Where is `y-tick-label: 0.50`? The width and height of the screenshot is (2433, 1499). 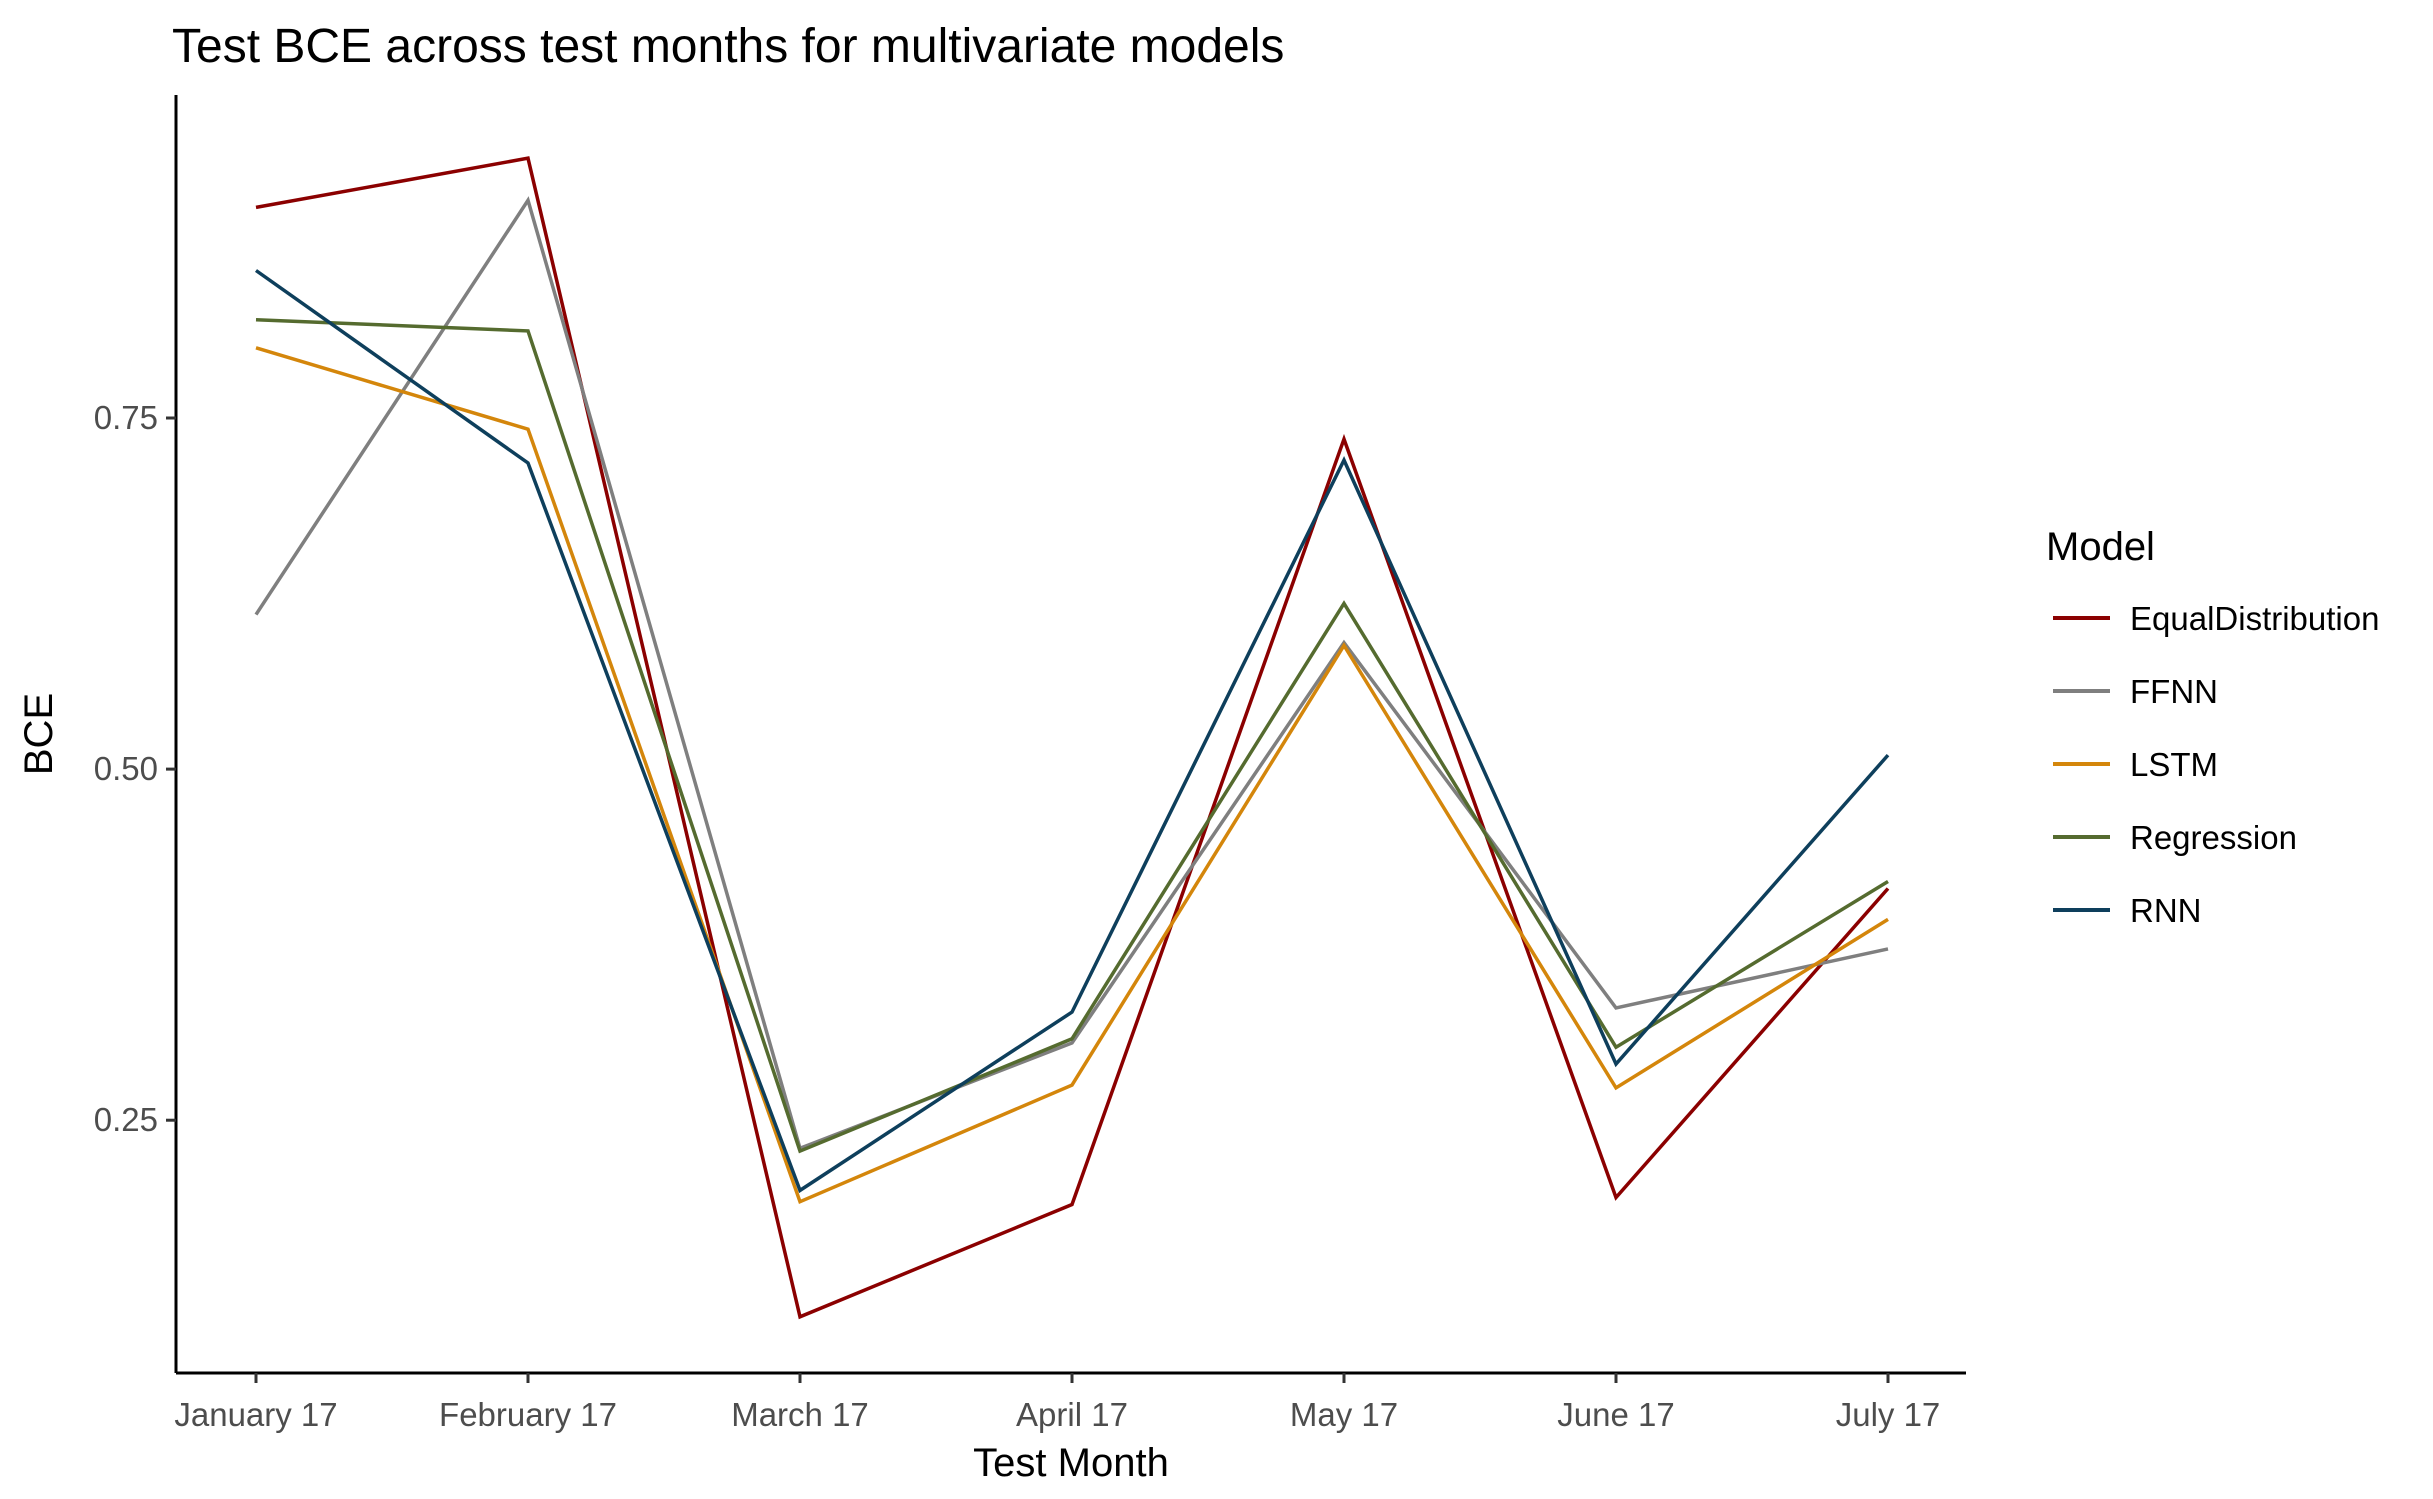
y-tick-label: 0.50 is located at coordinates (126, 768).